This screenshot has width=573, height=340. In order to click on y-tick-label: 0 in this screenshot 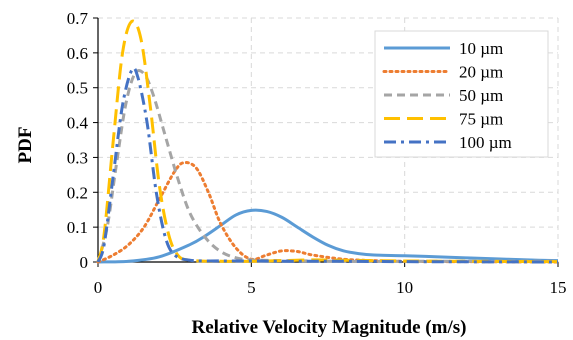, I will do `click(84, 262)`.